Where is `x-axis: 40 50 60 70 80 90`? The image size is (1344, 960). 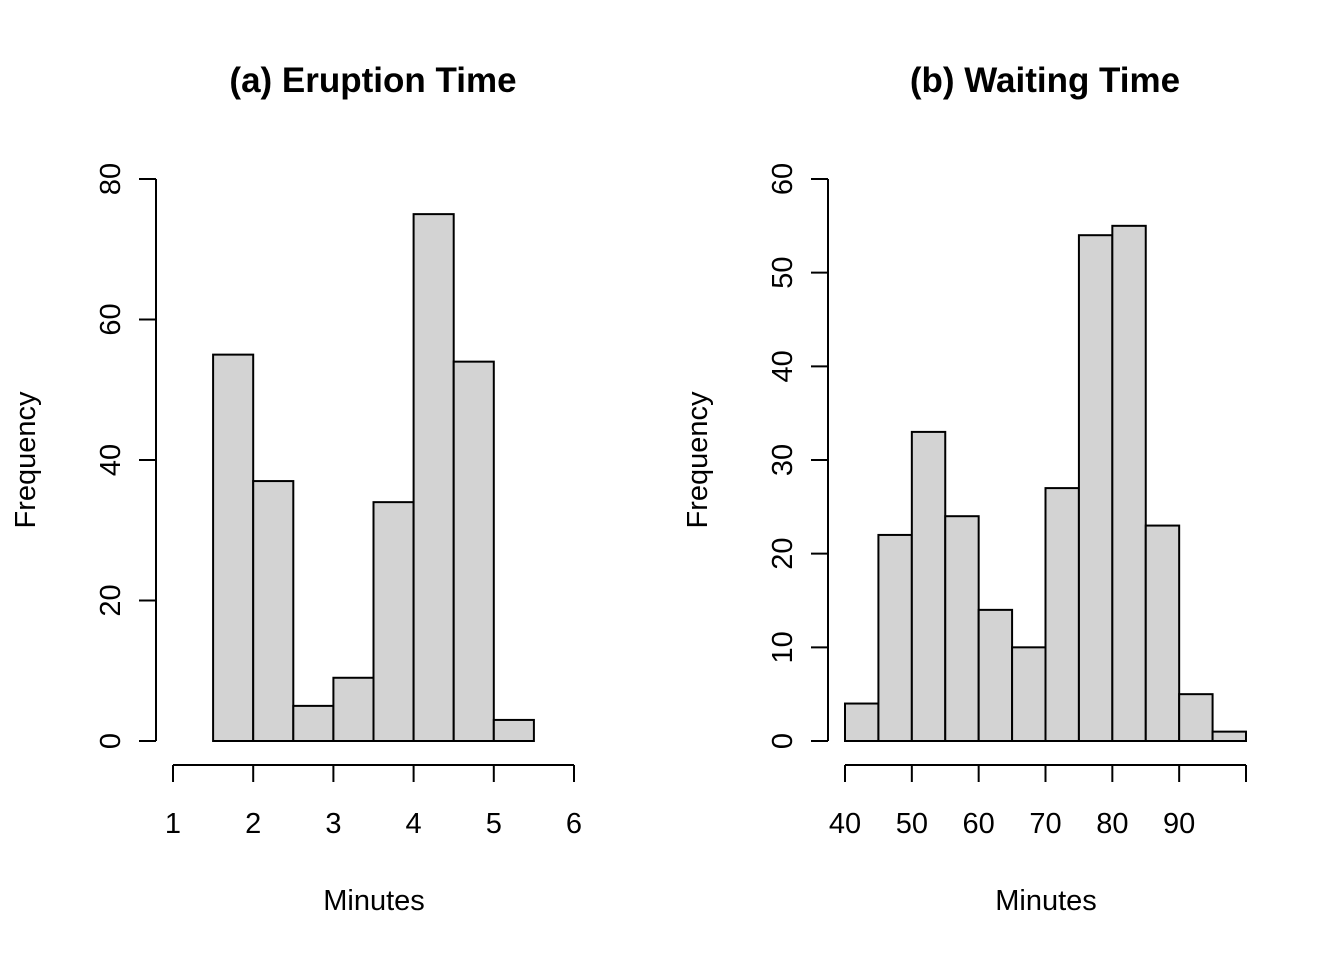
x-axis: 40 50 60 70 80 90 is located at coordinates (1038, 802).